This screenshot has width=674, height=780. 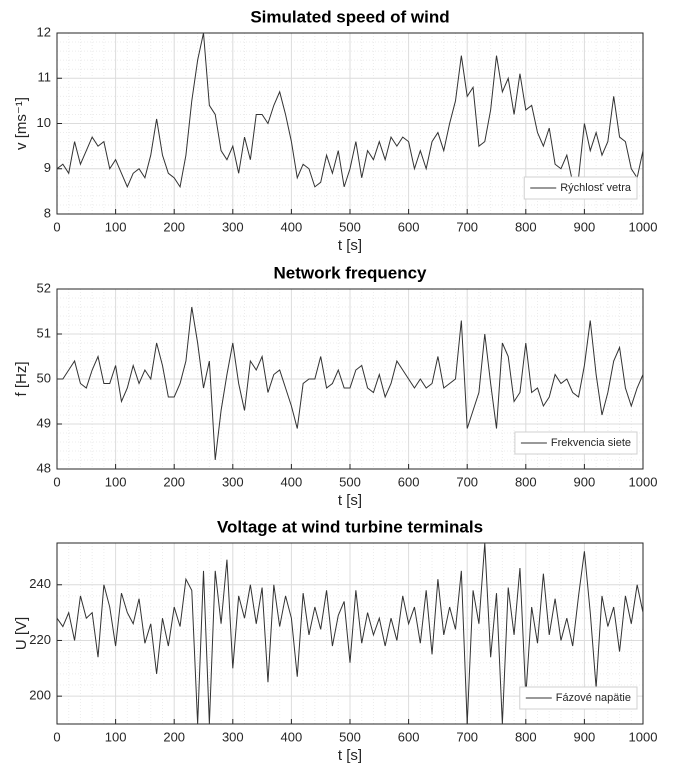 I want to click on legend: Fázové napätie, so click(x=578, y=698).